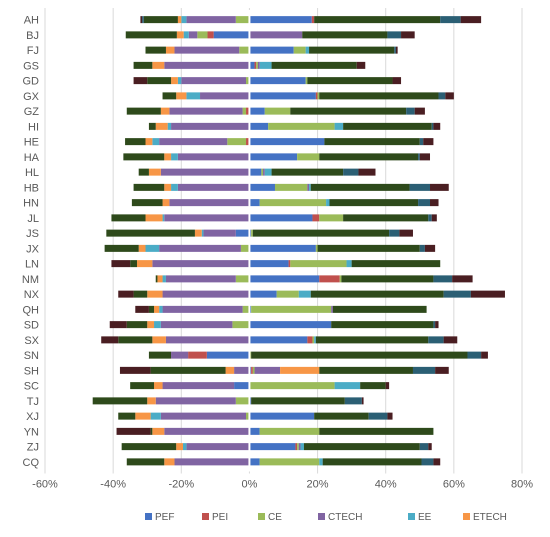  Describe the element at coordinates (33, 249) in the screenshot. I see `y-label-JX: JX` at that location.